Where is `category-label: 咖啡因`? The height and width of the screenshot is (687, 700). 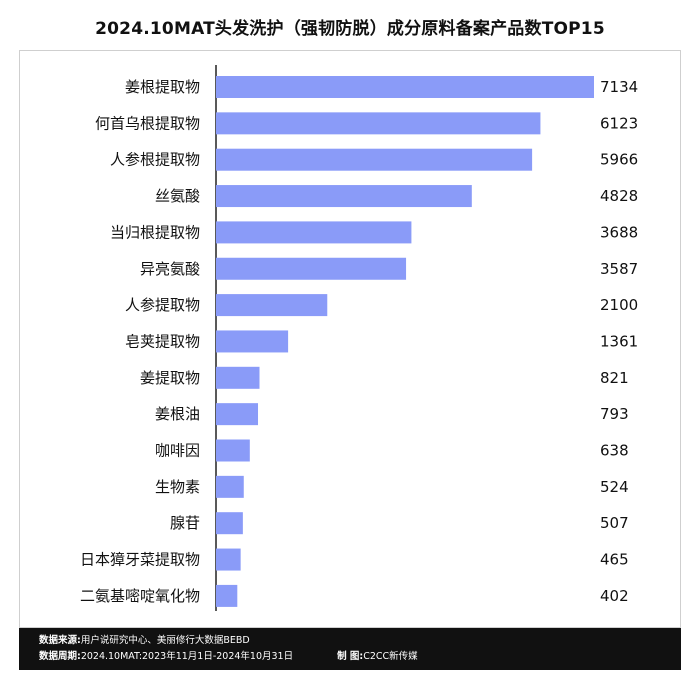 category-label: 咖啡因 is located at coordinates (177, 451).